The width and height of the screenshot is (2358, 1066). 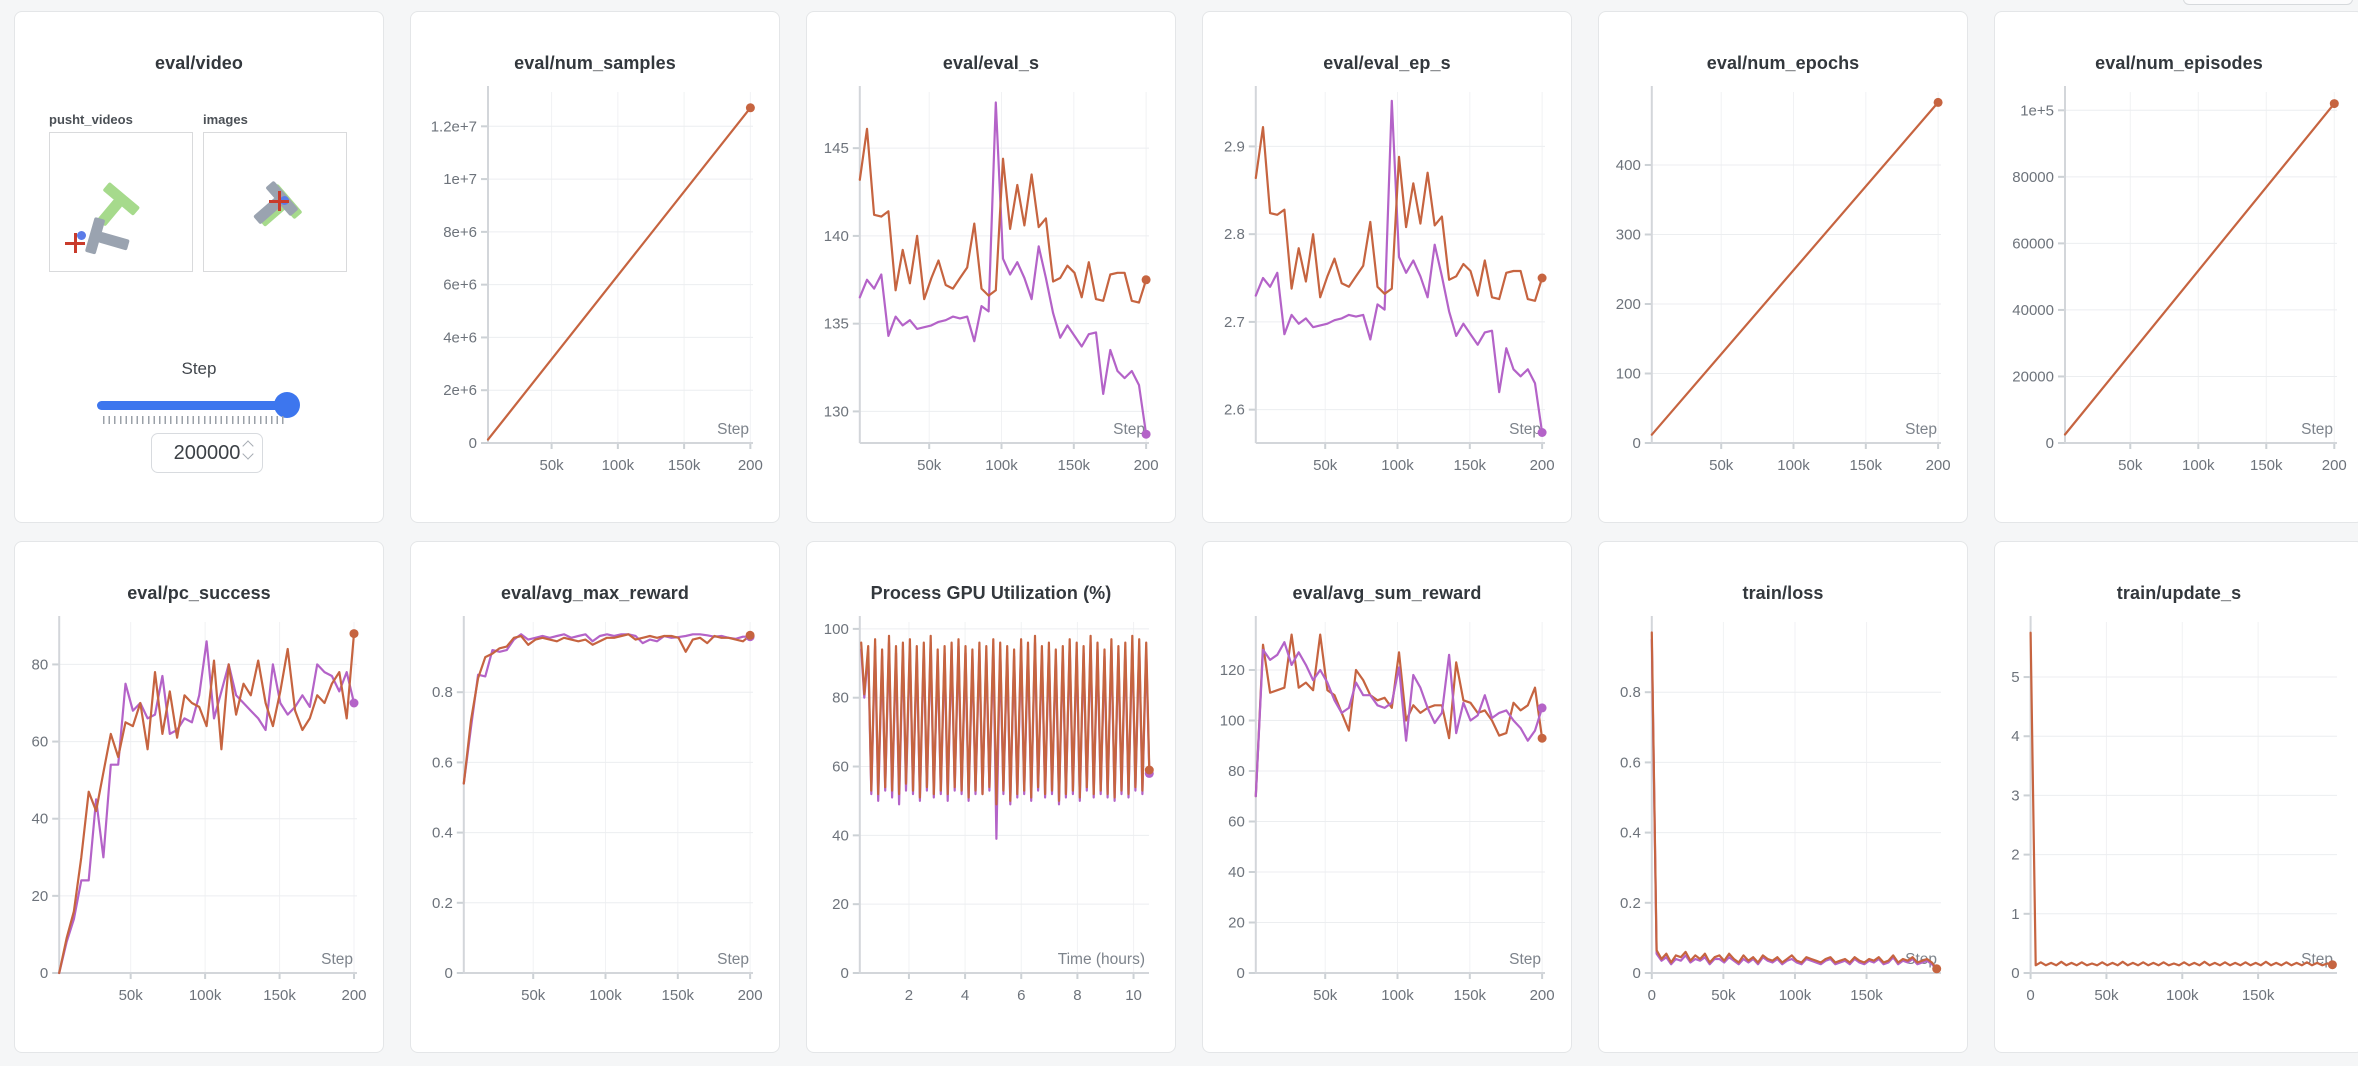 What do you see at coordinates (1387, 285) in the screenshot?
I see `chart-area: 50k 100k 150k 200 2.6 2.7 2.8 2.9 Step` at bounding box center [1387, 285].